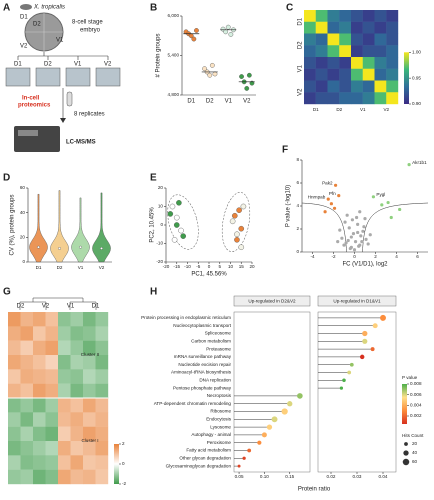 The width and height of the screenshot is (434, 500). I want to click on column-group-label: D2, so click(21, 307).